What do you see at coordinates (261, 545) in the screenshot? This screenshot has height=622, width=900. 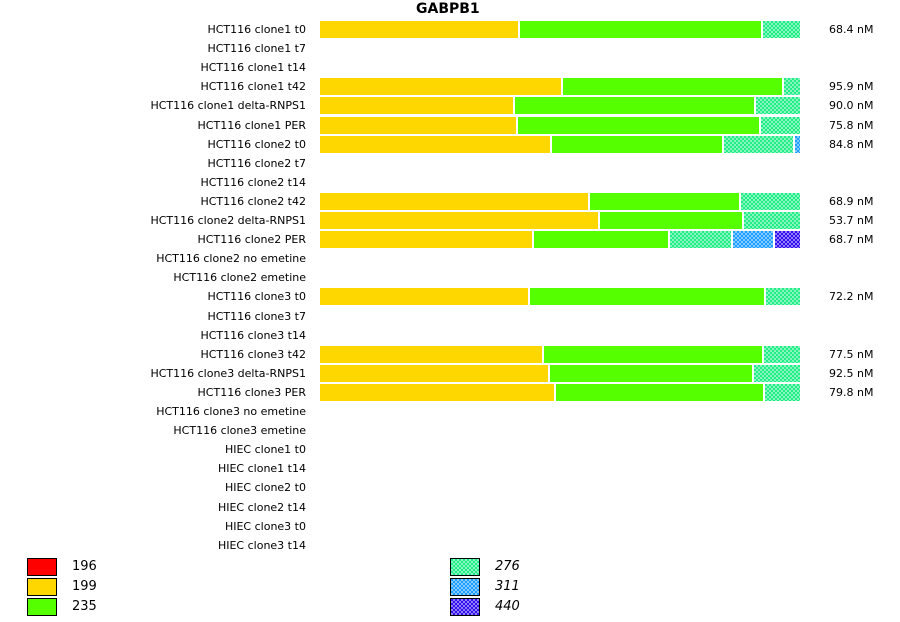 I see `row-label: HIEC clone3 t14` at bounding box center [261, 545].